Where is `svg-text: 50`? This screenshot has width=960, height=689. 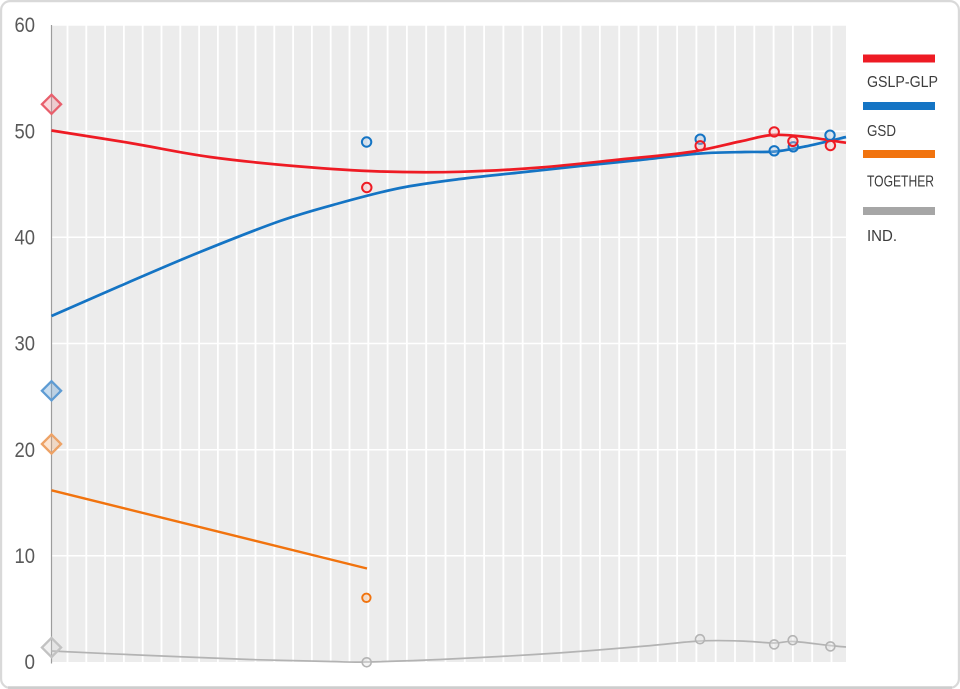 svg-text: 50 is located at coordinates (25, 131).